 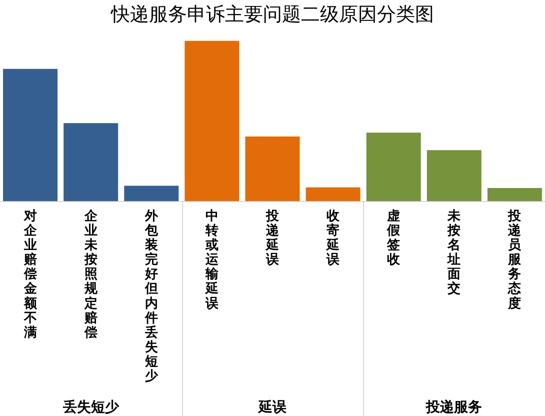 What do you see at coordinates (272, 14) in the screenshot?
I see `chart-title: 快递服务申诉主要问题二级原因分类图` at bounding box center [272, 14].